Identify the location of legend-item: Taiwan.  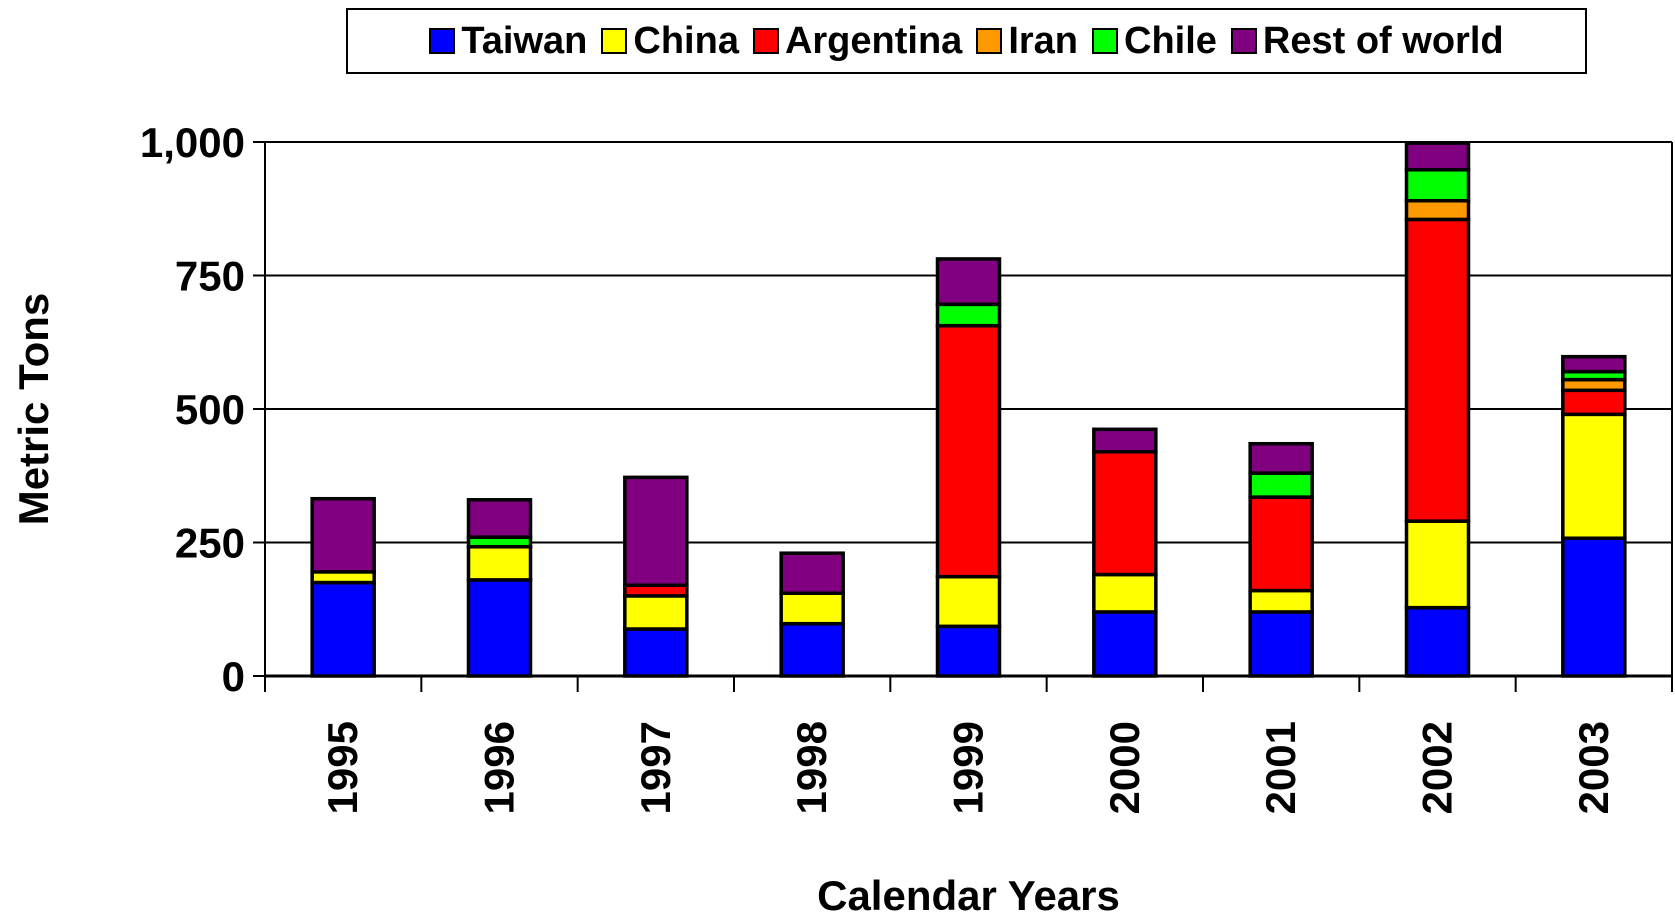
(508, 41).